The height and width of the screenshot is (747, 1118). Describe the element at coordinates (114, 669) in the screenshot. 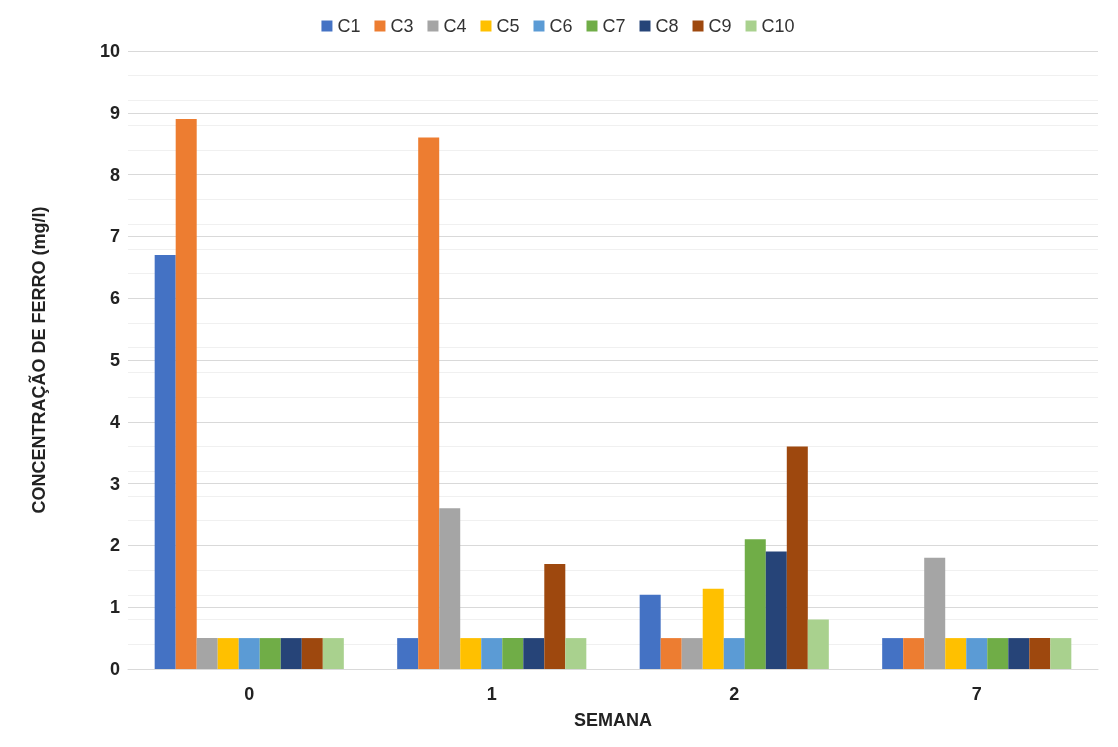

I see `y-tick-label: 0` at that location.